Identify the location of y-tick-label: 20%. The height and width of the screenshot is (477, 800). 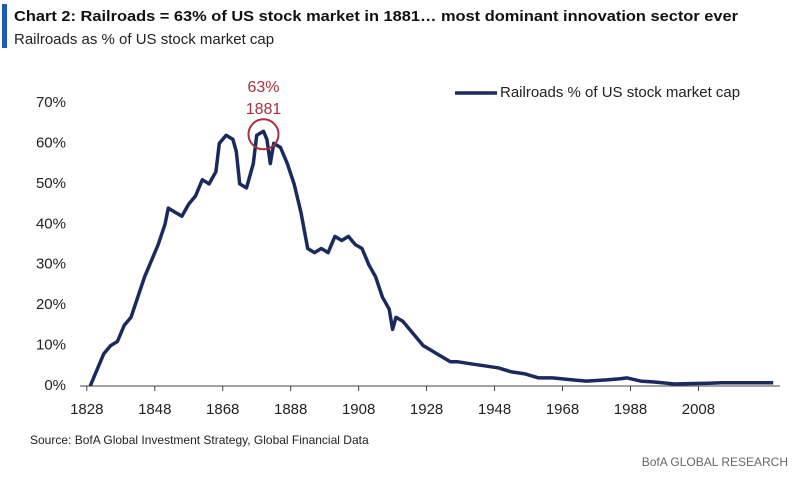
(51, 304).